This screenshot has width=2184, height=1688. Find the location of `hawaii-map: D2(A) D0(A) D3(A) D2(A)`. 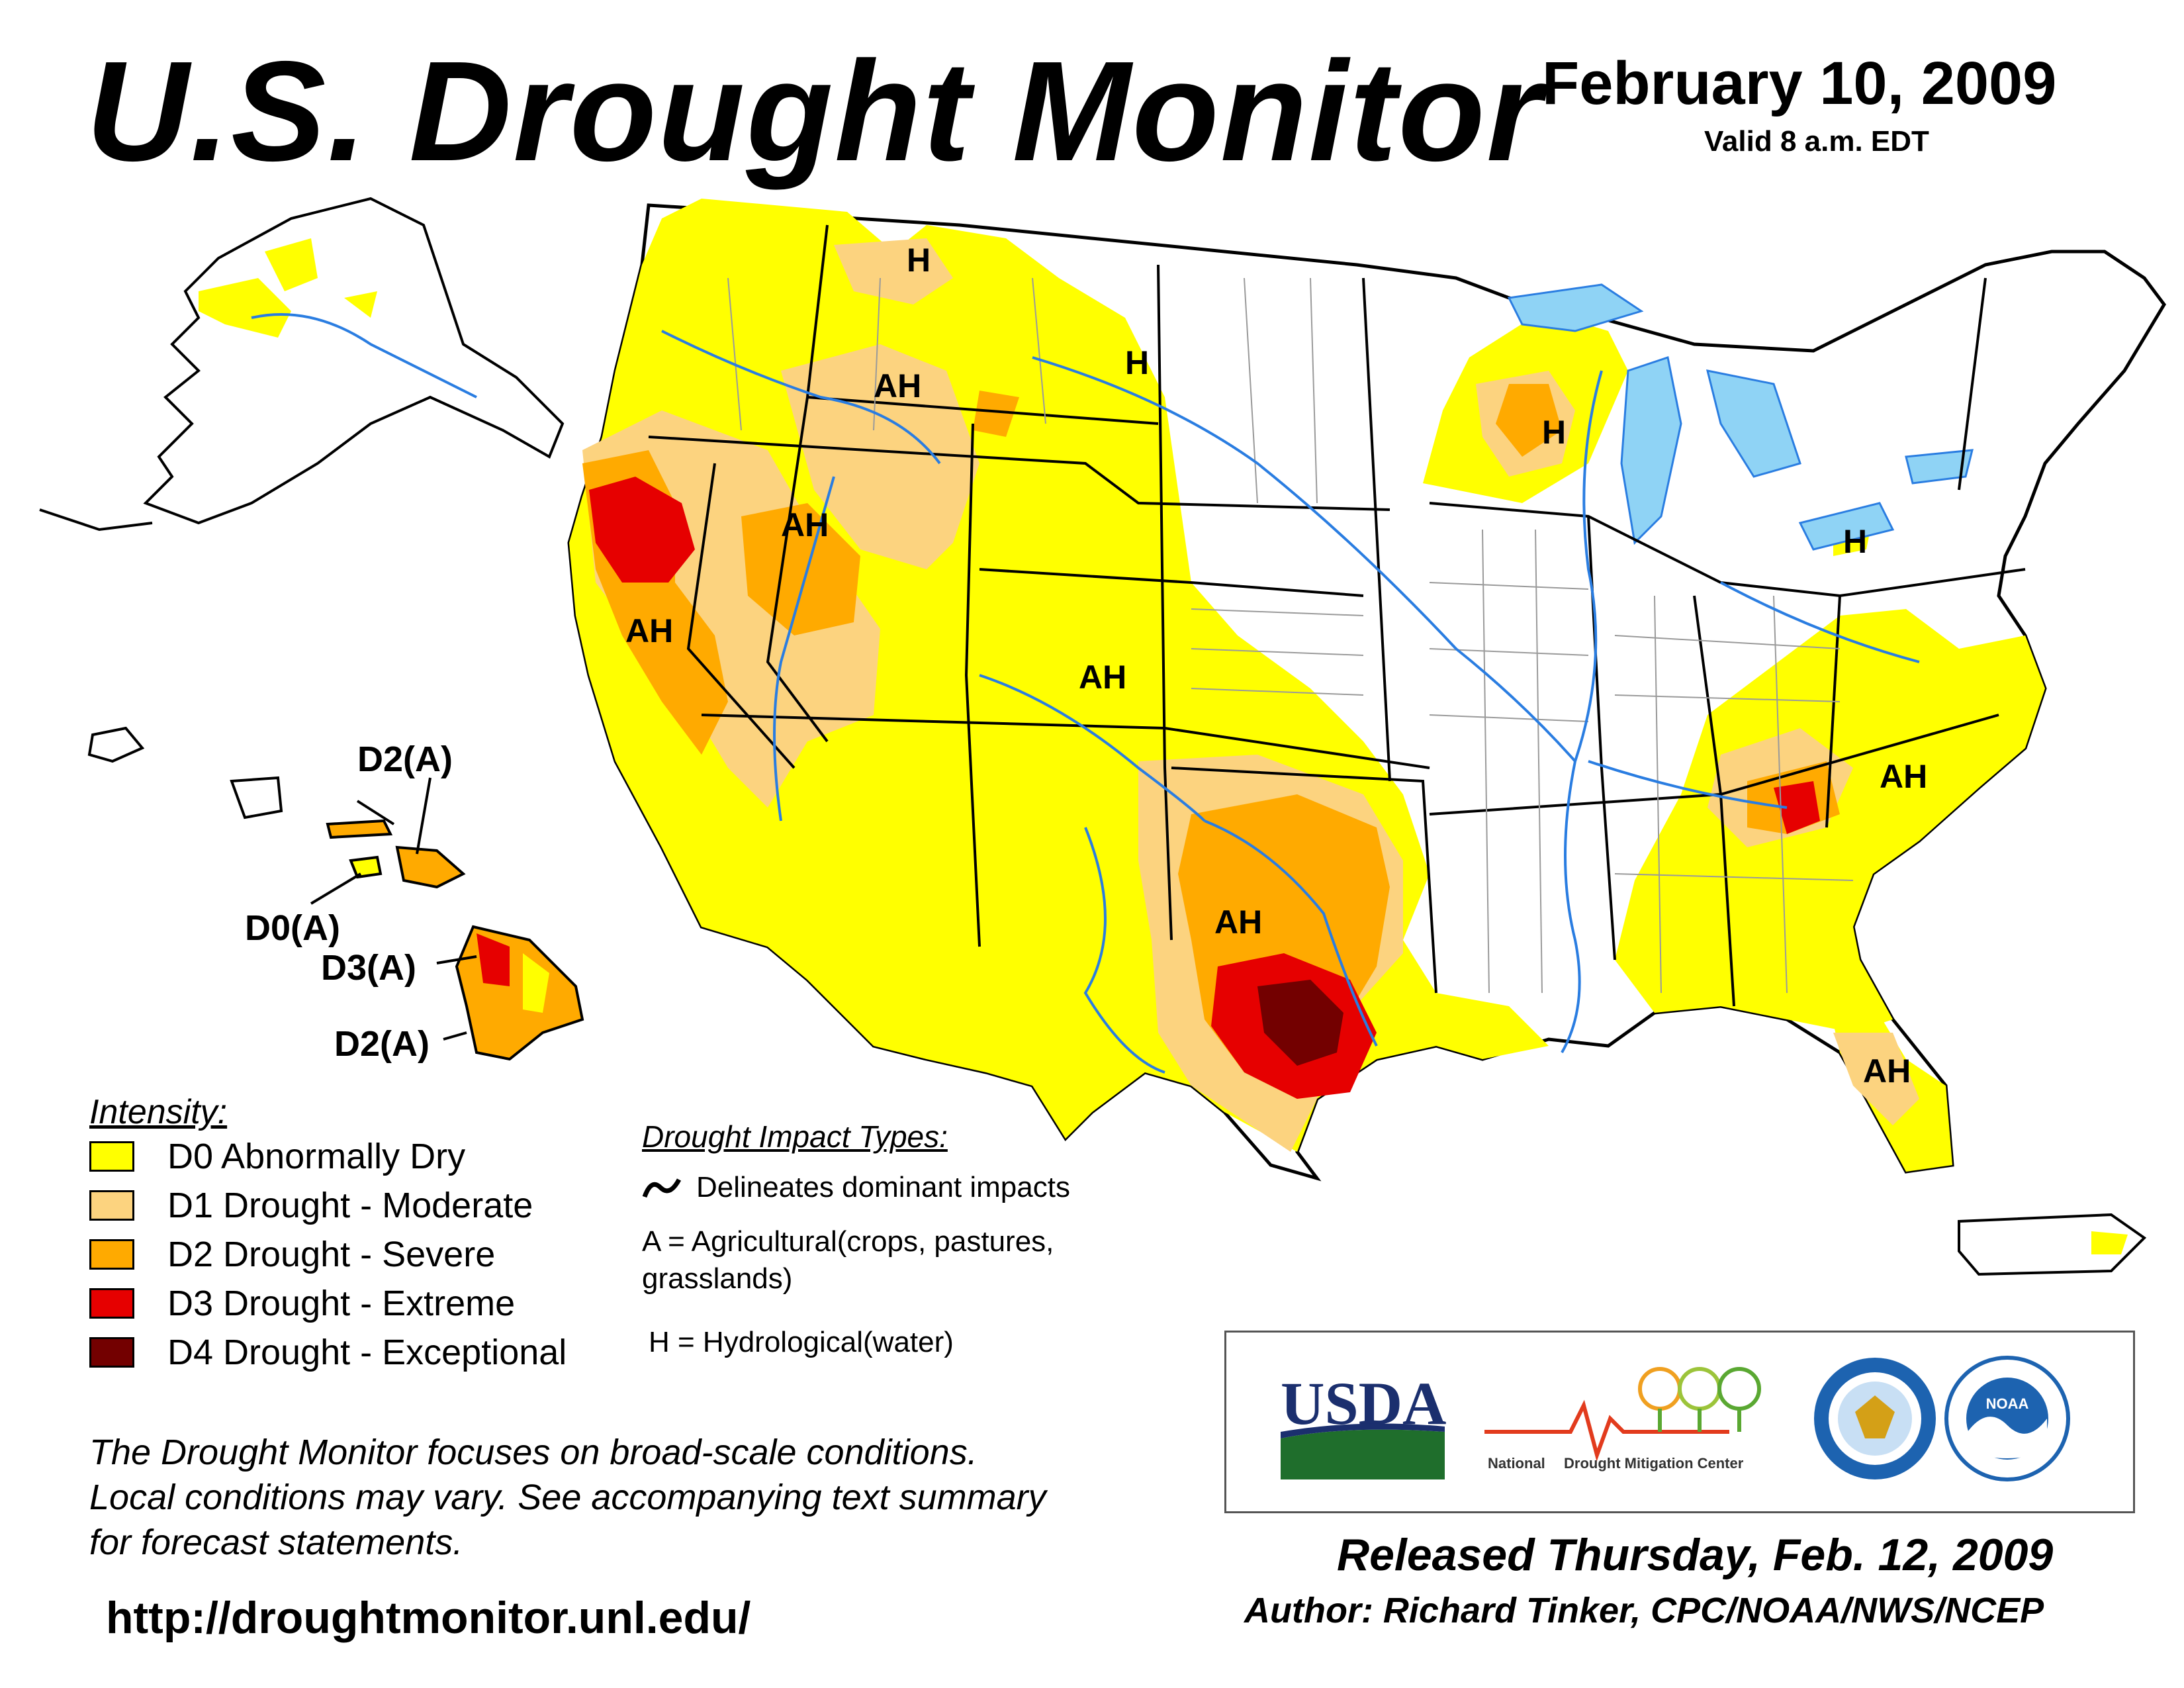

hawaii-map: D2(A) D0(A) D3(A) D2(A) is located at coordinates (335, 895).